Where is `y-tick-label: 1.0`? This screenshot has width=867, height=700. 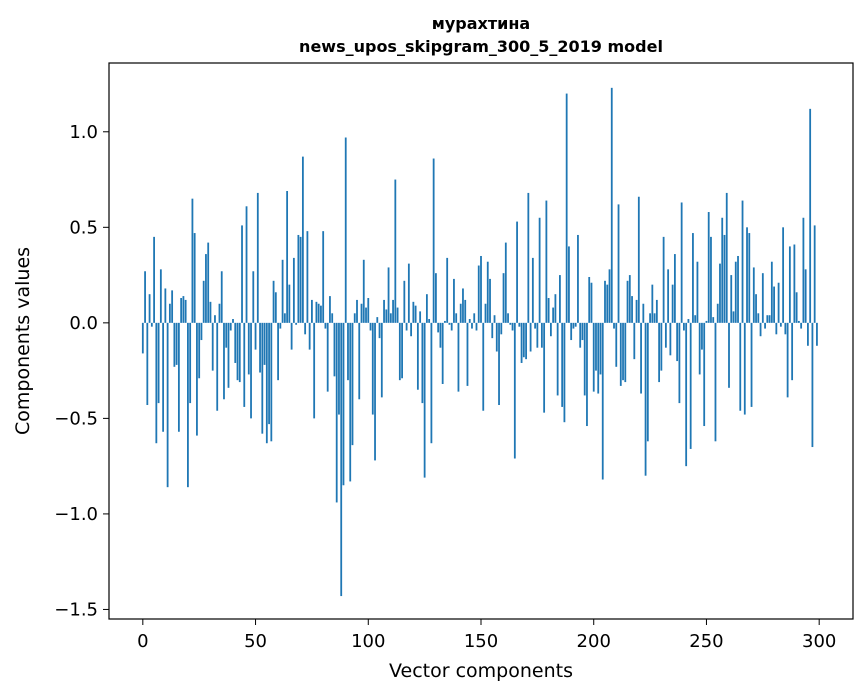 y-tick-label: 1.0 is located at coordinates (83, 132).